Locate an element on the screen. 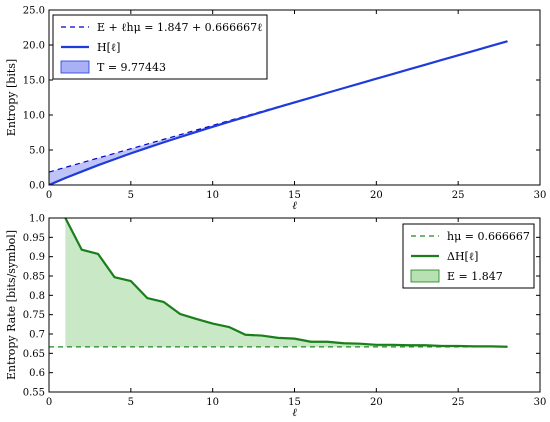 This screenshot has height=422, width=550. legend-label: hμ = 0.666667 is located at coordinates (488, 236).